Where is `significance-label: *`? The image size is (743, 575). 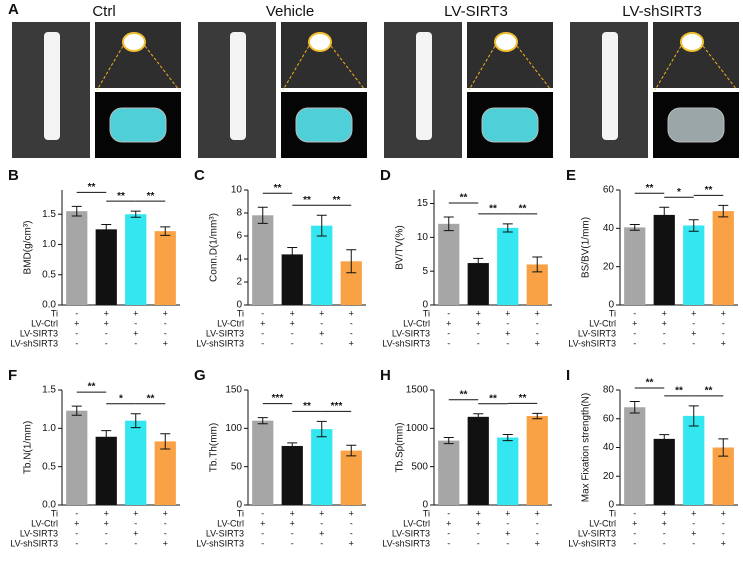 significance-label: * is located at coordinates (121, 398).